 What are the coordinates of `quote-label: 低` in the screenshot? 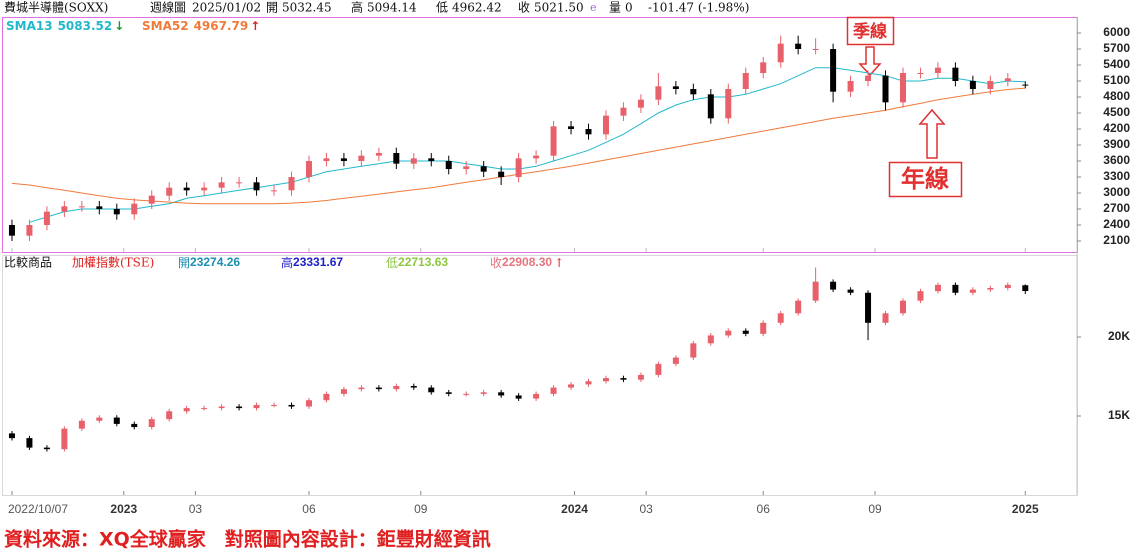 It's located at (392, 263).